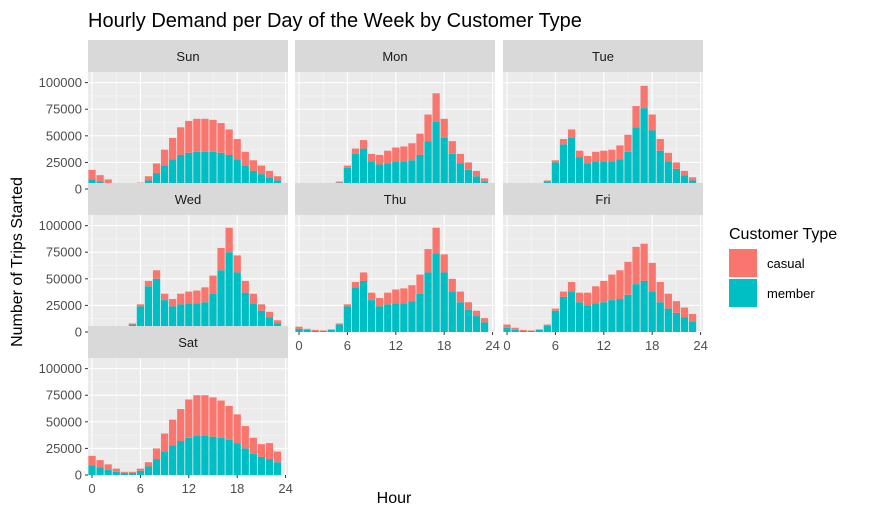 The height and width of the screenshot is (516, 871). Describe the element at coordinates (476, 173) in the screenshot. I see `bar-casual-mon-h22` at that location.